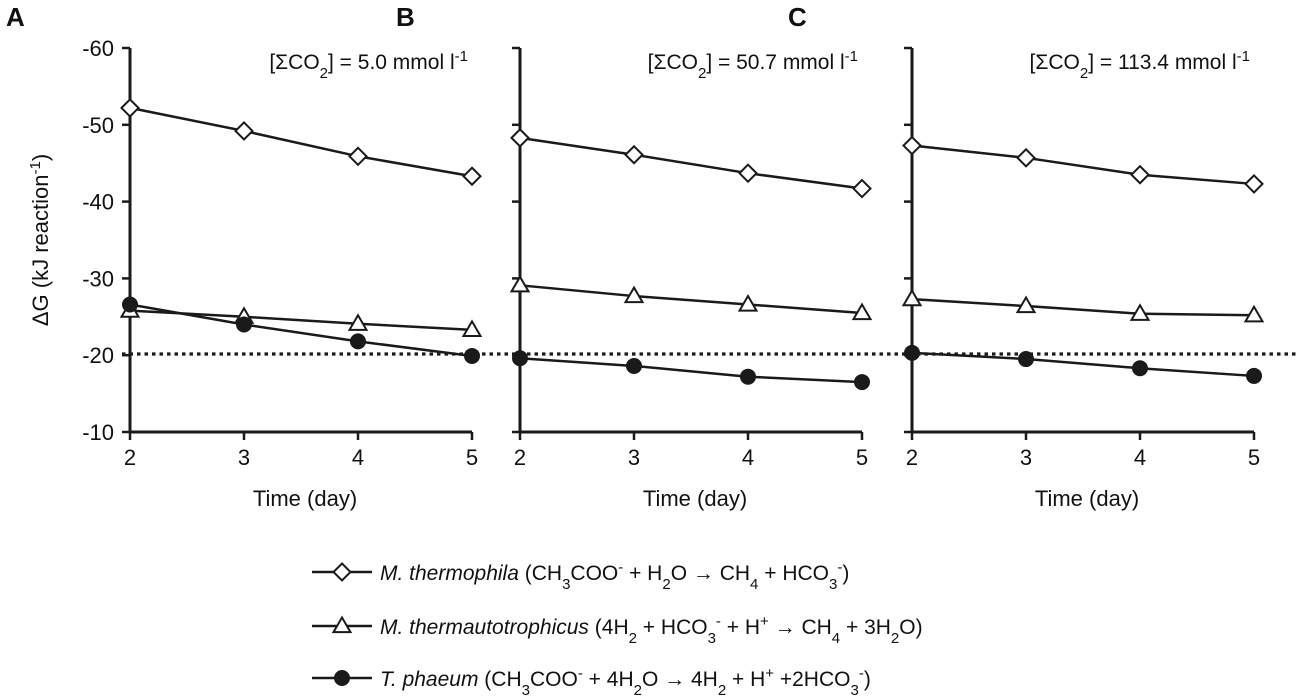 The image size is (1300, 696). Describe the element at coordinates (98, 278) in the screenshot. I see `y-tick-label: -30` at that location.